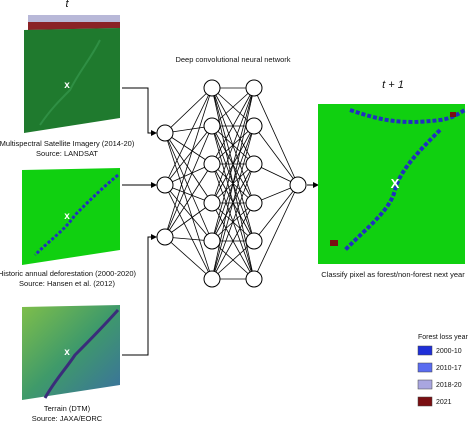 The image size is (474, 425). Describe the element at coordinates (232, 59) in the screenshot. I see `network-title: Deep convolutional neural network` at that location.